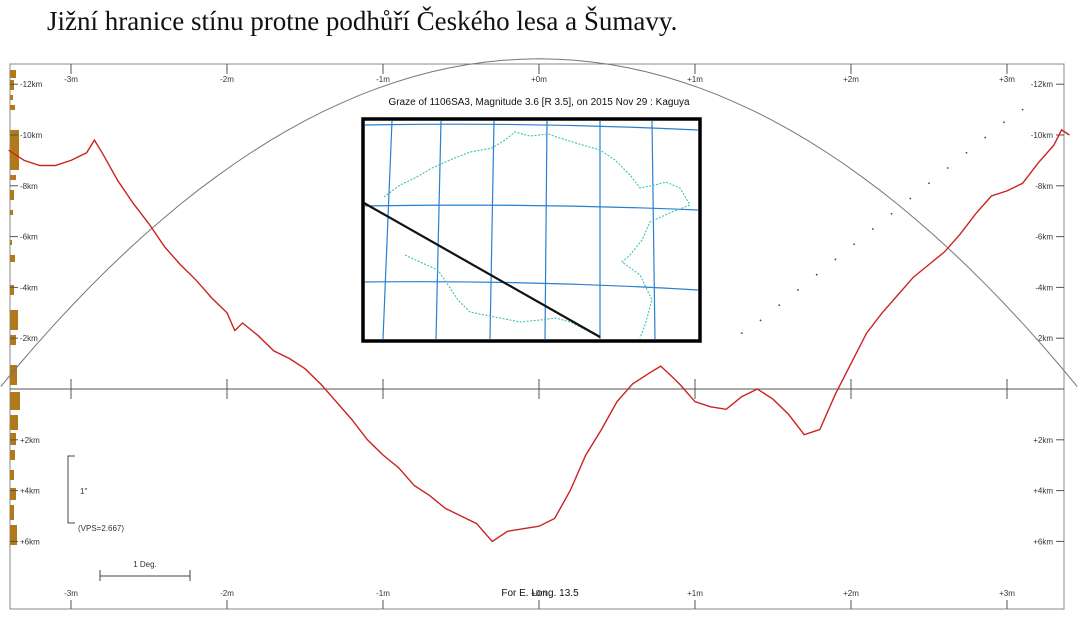 The width and height of the screenshot is (1079, 617). What do you see at coordinates (1043, 491) in the screenshot?
I see `y-tick-label-lower-right: +4km` at bounding box center [1043, 491].